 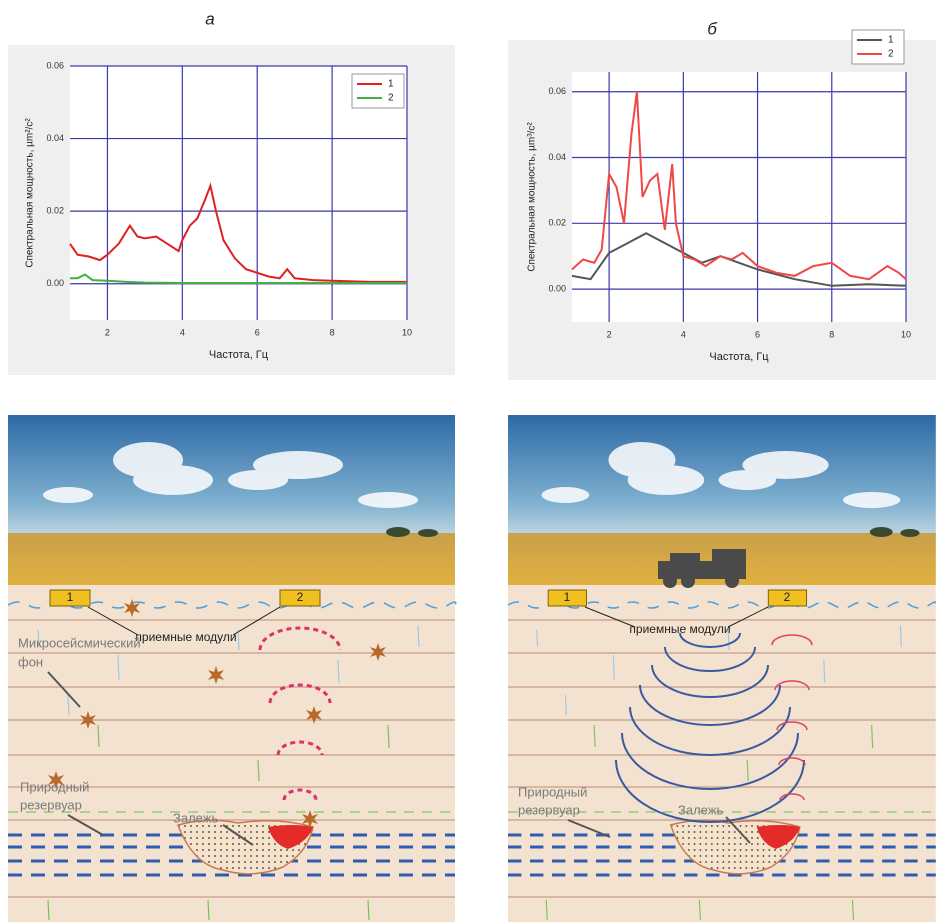 I want to click on panel-title: б, so click(x=712, y=28).